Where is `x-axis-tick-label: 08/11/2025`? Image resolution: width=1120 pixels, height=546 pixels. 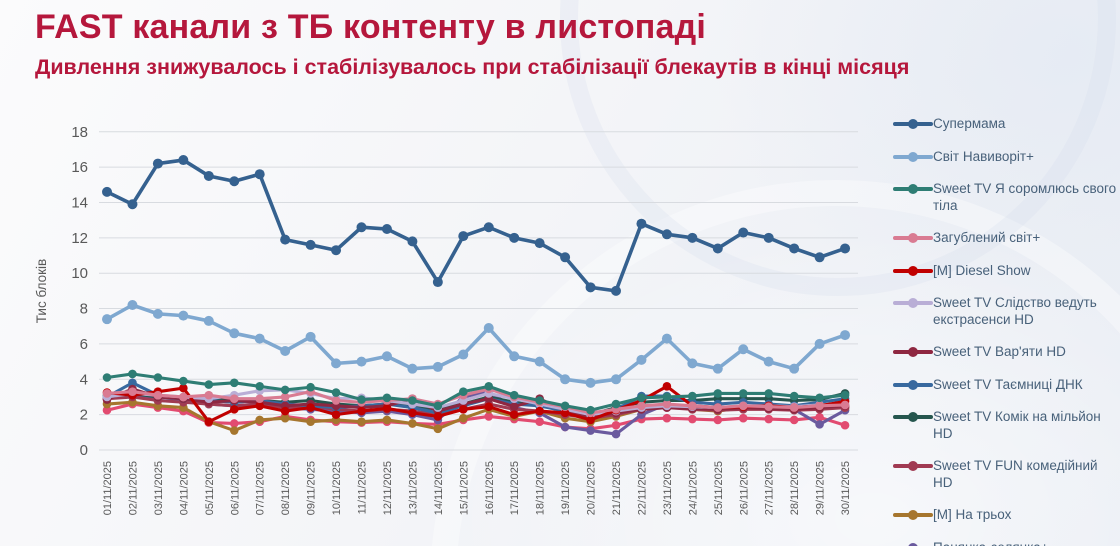 x-axis-tick-label: 08/11/2025 is located at coordinates (286, 488).